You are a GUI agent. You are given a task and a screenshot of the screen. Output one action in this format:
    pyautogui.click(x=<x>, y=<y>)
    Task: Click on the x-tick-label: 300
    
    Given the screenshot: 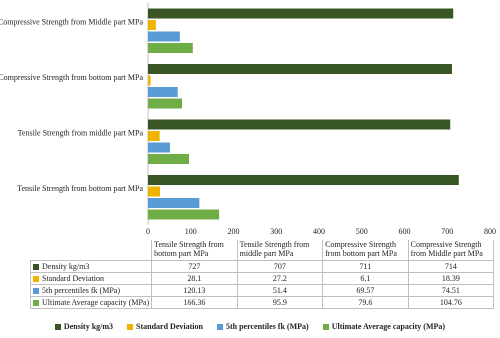 What is the action you would take?
    pyautogui.click(x=276, y=231)
    